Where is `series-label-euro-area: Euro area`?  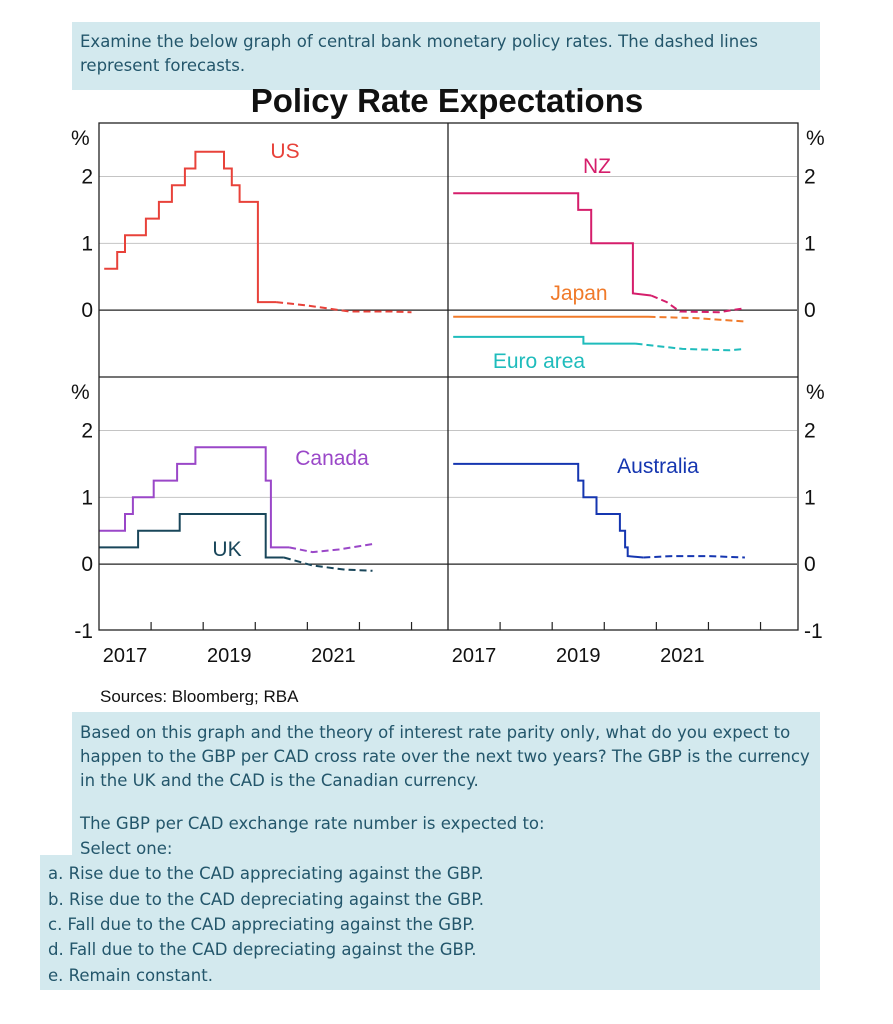
series-label-euro-area: Euro area is located at coordinates (539, 361).